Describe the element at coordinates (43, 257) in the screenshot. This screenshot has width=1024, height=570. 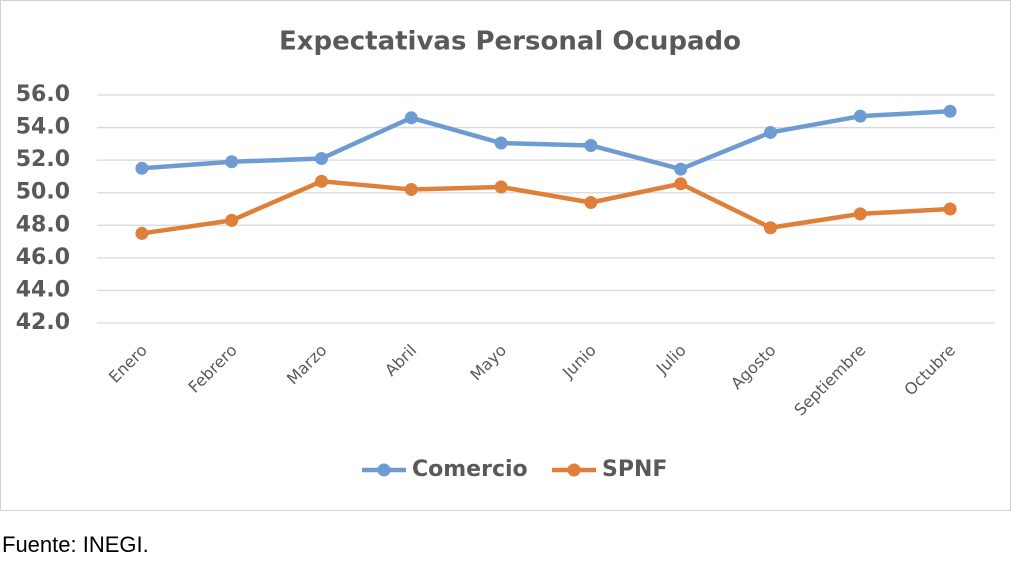
I see `y-tick-label: 46.0` at that location.